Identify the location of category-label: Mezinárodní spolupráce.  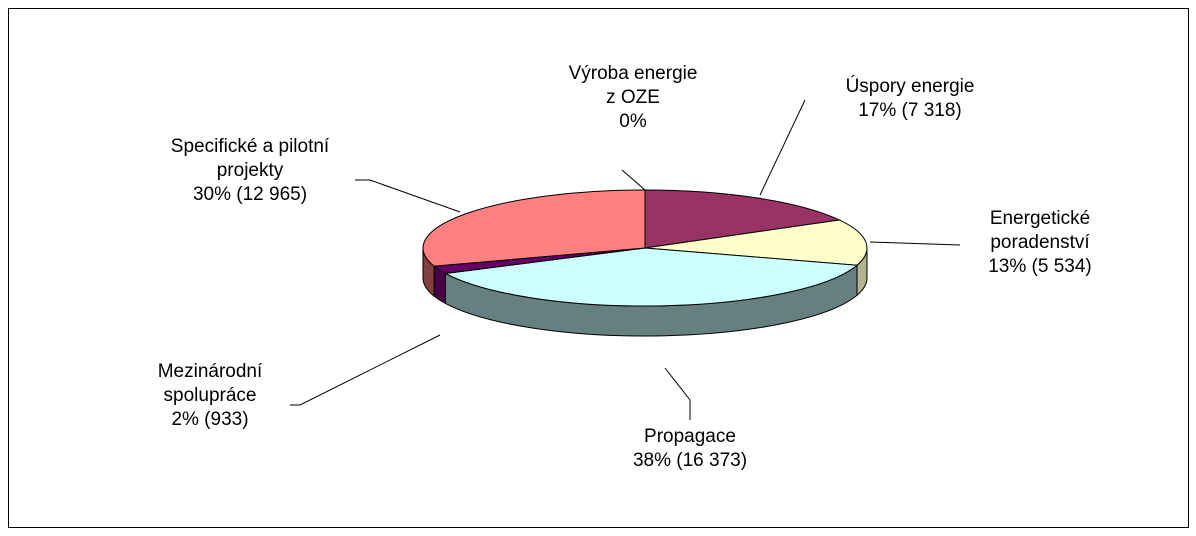
(210, 383).